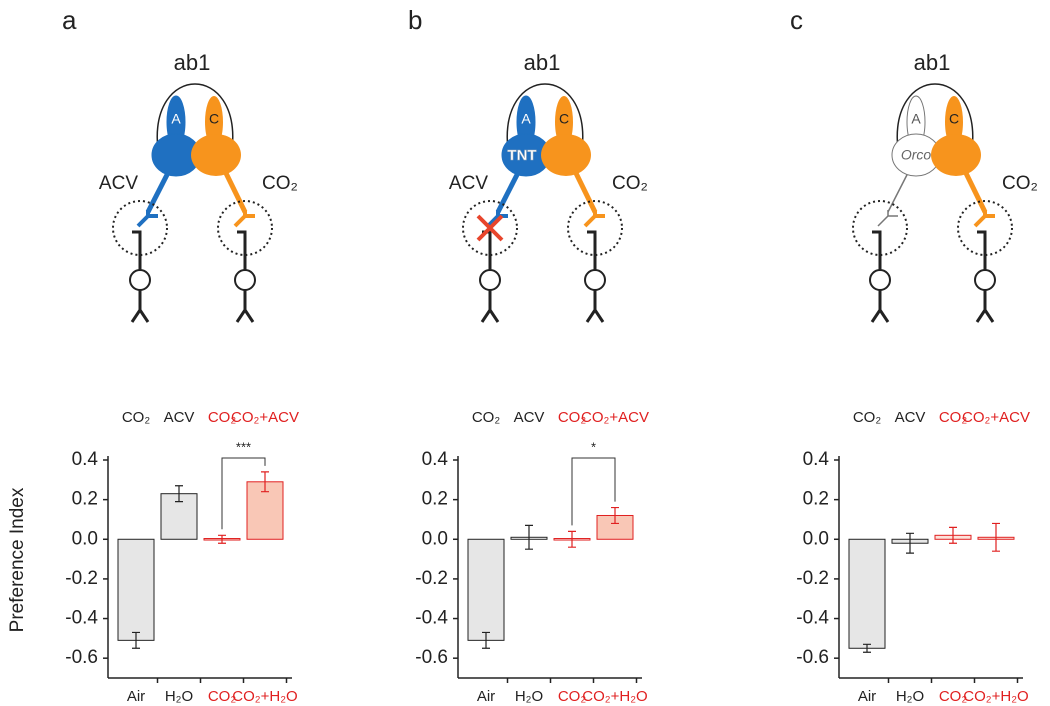 Image resolution: width=1050 pixels, height=706 pixels. Describe the element at coordinates (593, 446) in the screenshot. I see `significance-label: *` at that location.